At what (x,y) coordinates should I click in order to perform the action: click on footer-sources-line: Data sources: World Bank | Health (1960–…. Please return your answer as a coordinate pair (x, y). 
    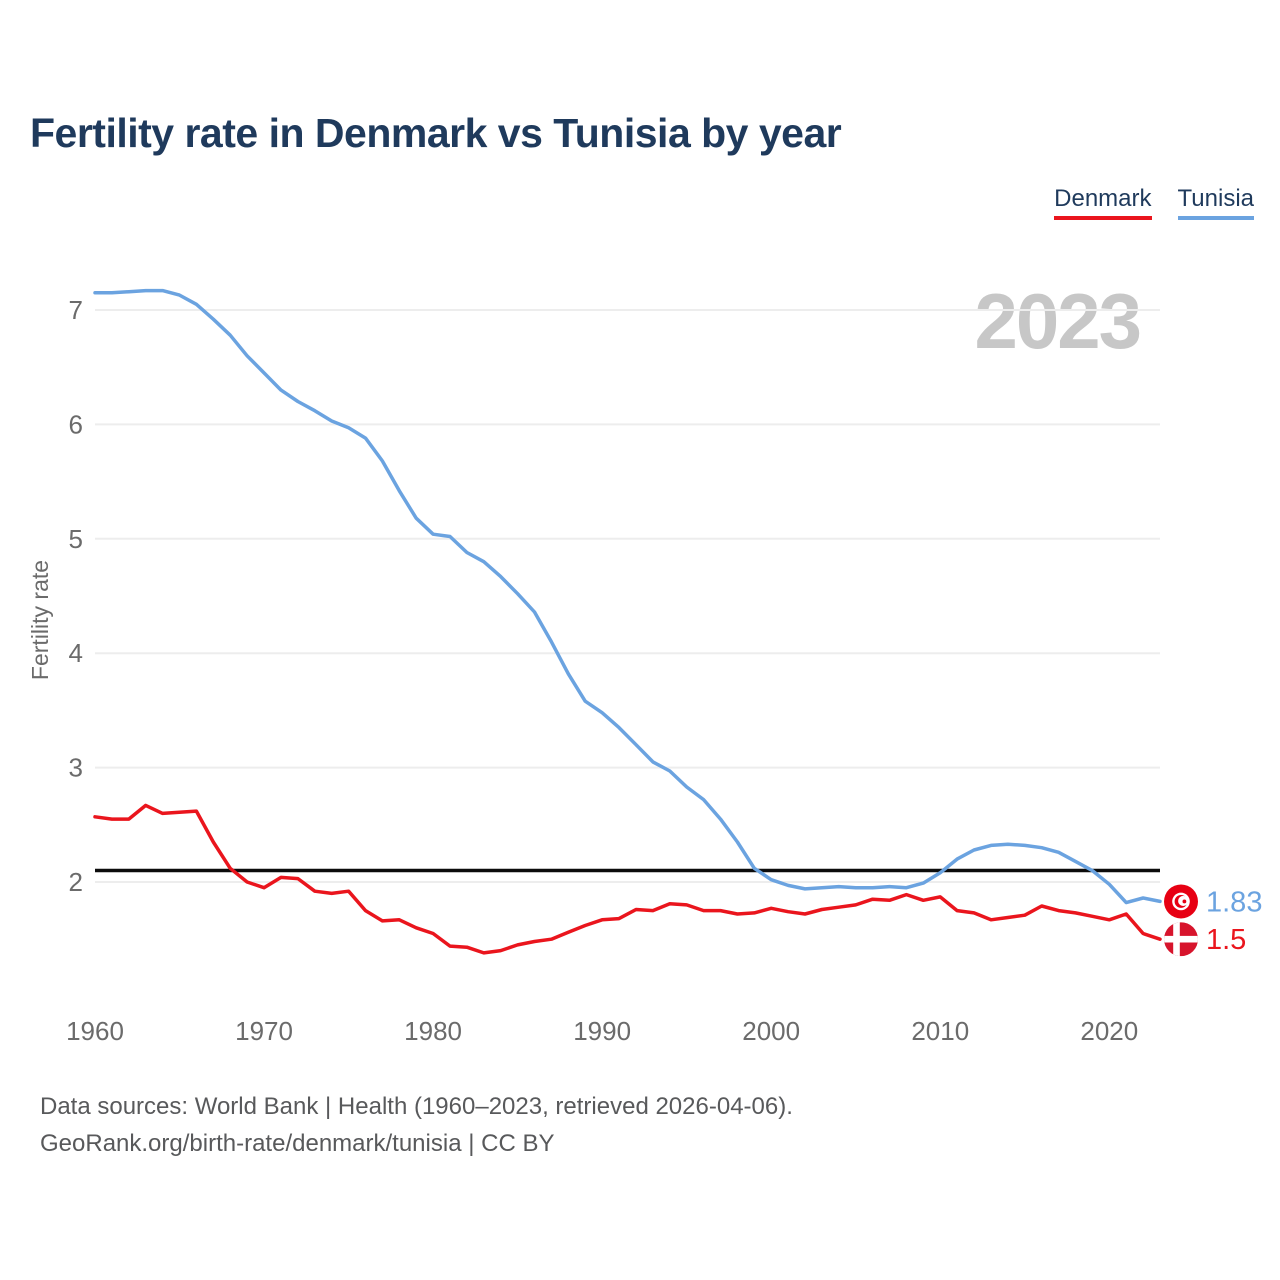
    Looking at the image, I should click on (416, 1106).